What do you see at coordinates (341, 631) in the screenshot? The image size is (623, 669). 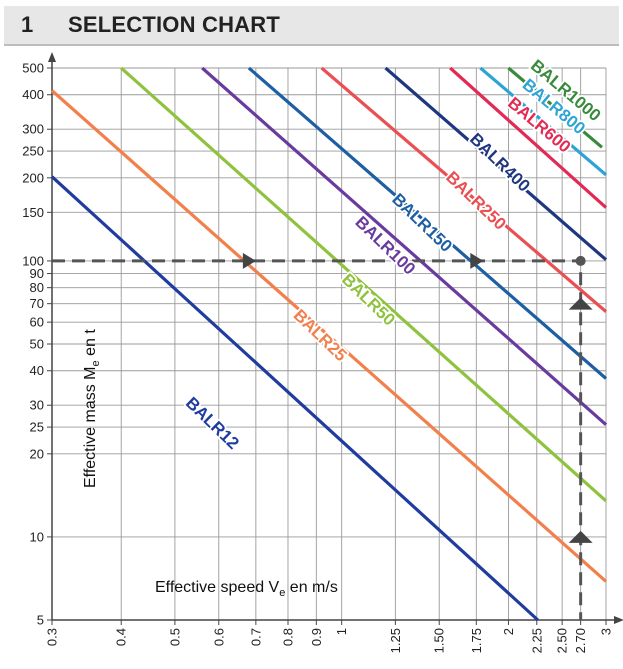 I see `x-tick-label-1: 1` at bounding box center [341, 631].